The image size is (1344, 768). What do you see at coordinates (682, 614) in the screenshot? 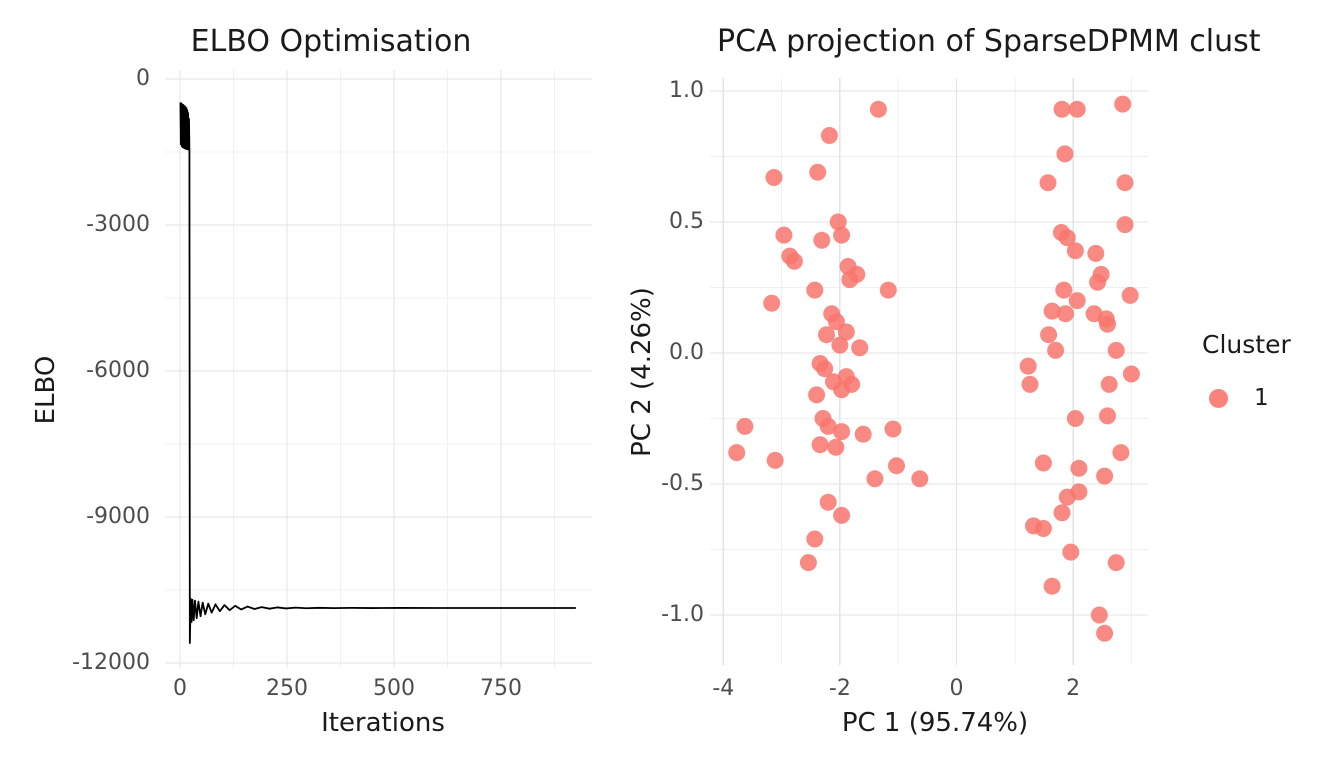
I see `y-tick-label: -1.0` at bounding box center [682, 614].